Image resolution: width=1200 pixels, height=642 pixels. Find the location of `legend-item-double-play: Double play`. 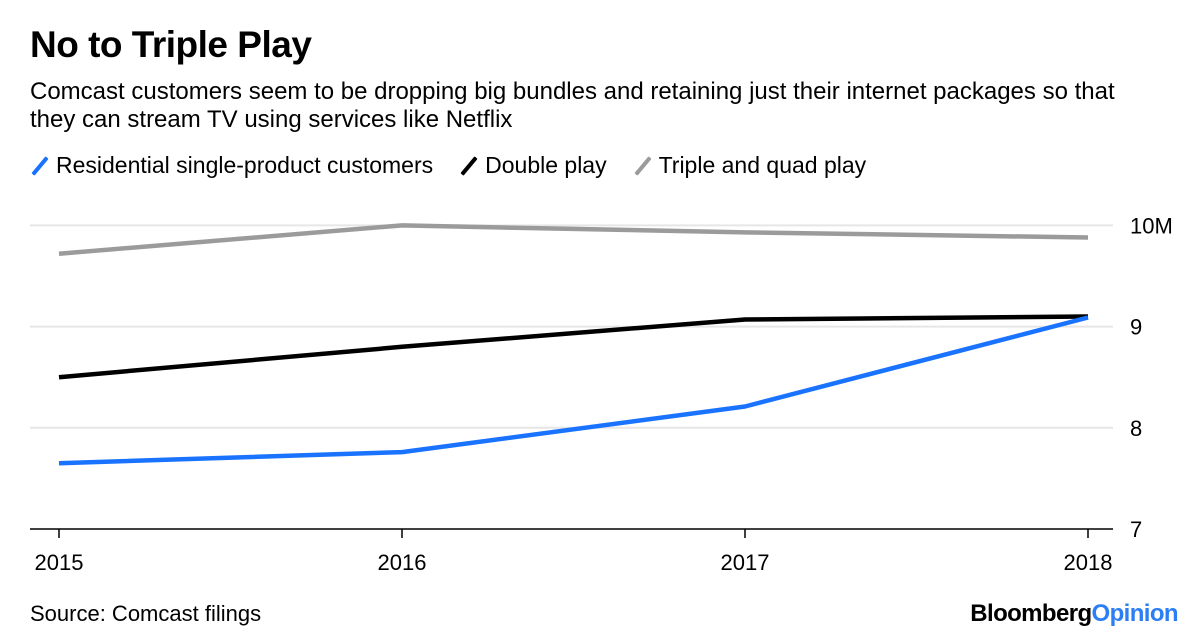

legend-item-double-play: Double play is located at coordinates (533, 165).